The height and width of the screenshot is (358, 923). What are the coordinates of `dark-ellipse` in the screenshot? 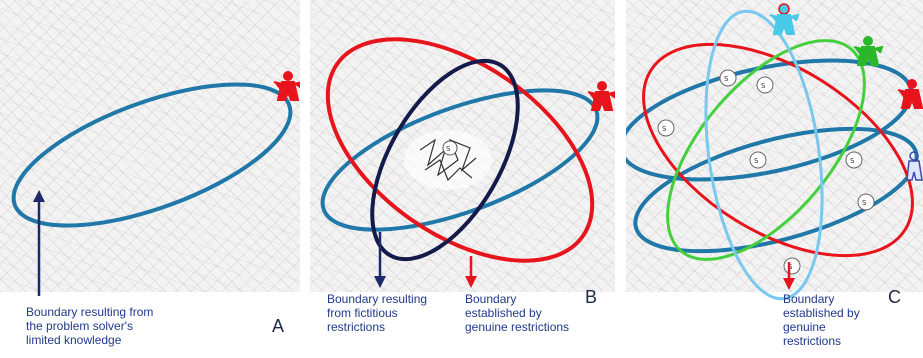 It's located at (445, 160).